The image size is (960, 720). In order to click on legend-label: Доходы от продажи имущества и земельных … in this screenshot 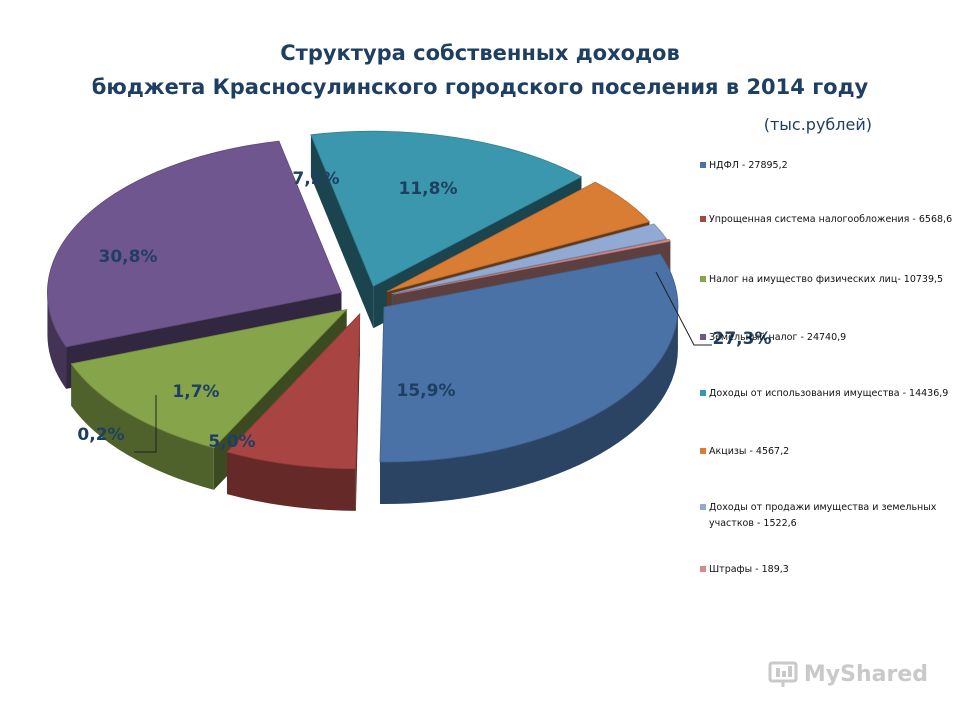, I will do `click(823, 515)`.